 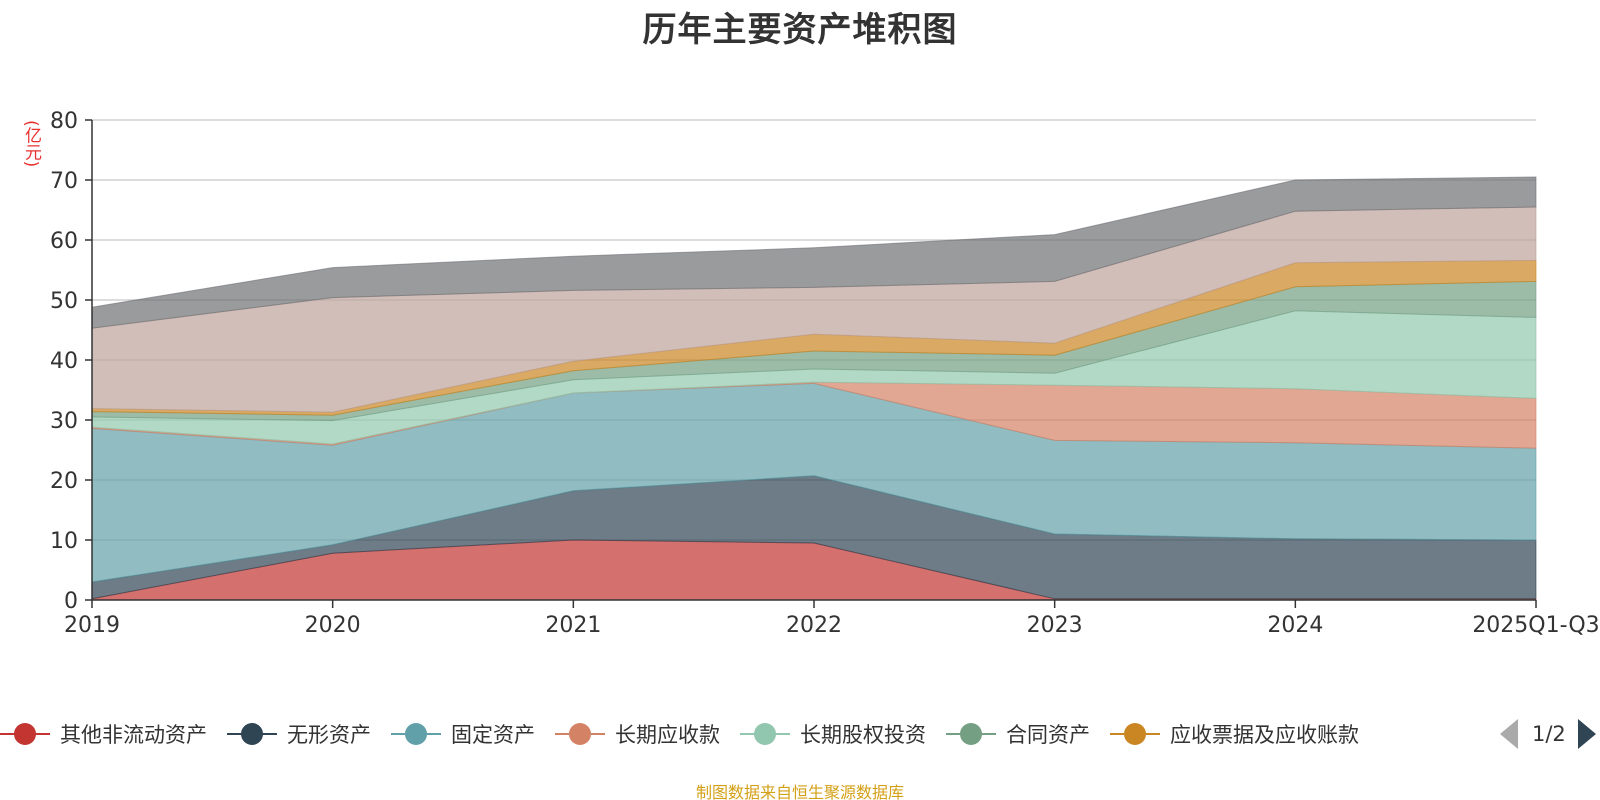 What do you see at coordinates (814, 625) in the screenshot?
I see `x-tick-label: 2022` at bounding box center [814, 625].